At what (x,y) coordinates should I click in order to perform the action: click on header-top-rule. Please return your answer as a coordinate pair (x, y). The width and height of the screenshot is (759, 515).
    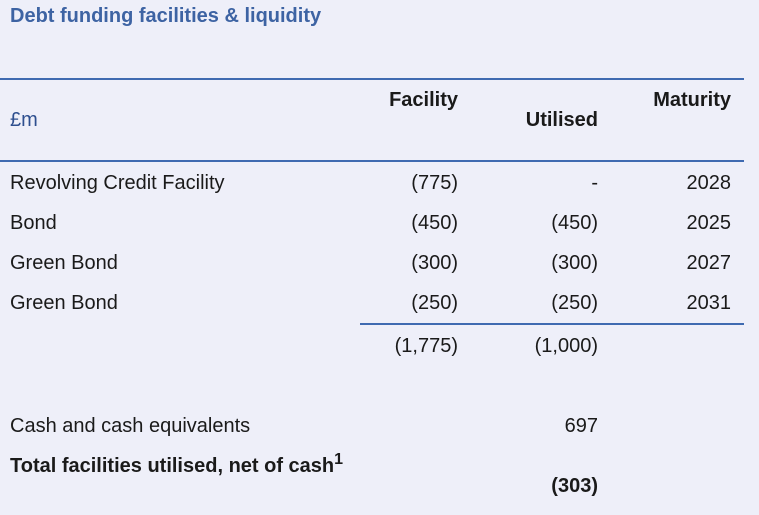
    Looking at the image, I should click on (372, 79).